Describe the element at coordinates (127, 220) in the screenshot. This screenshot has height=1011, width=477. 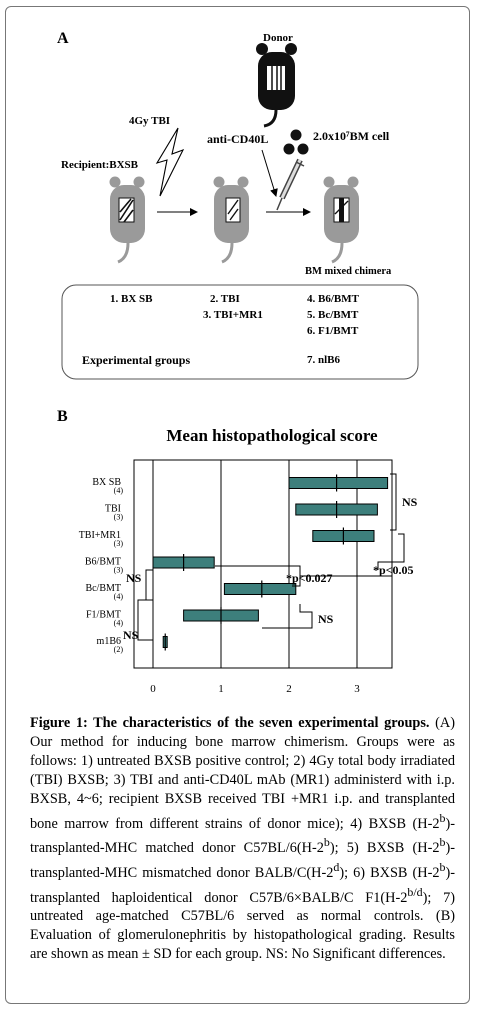
I see `recipient-mouse-icon` at that location.